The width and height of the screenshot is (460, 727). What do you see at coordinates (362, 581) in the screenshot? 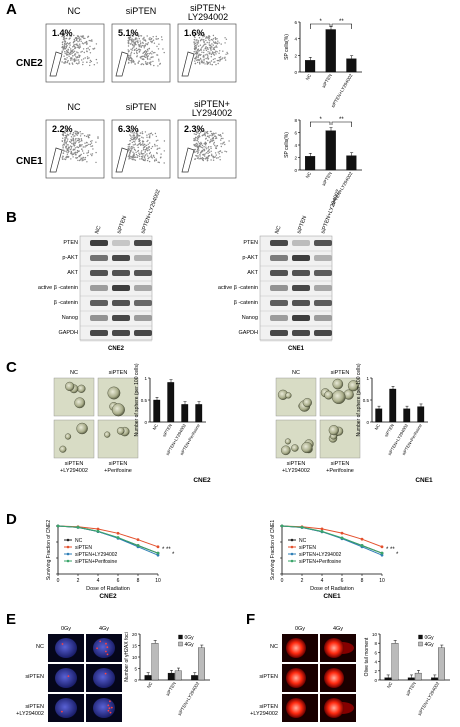
I see `x-tick-label: 8` at bounding box center [362, 581].